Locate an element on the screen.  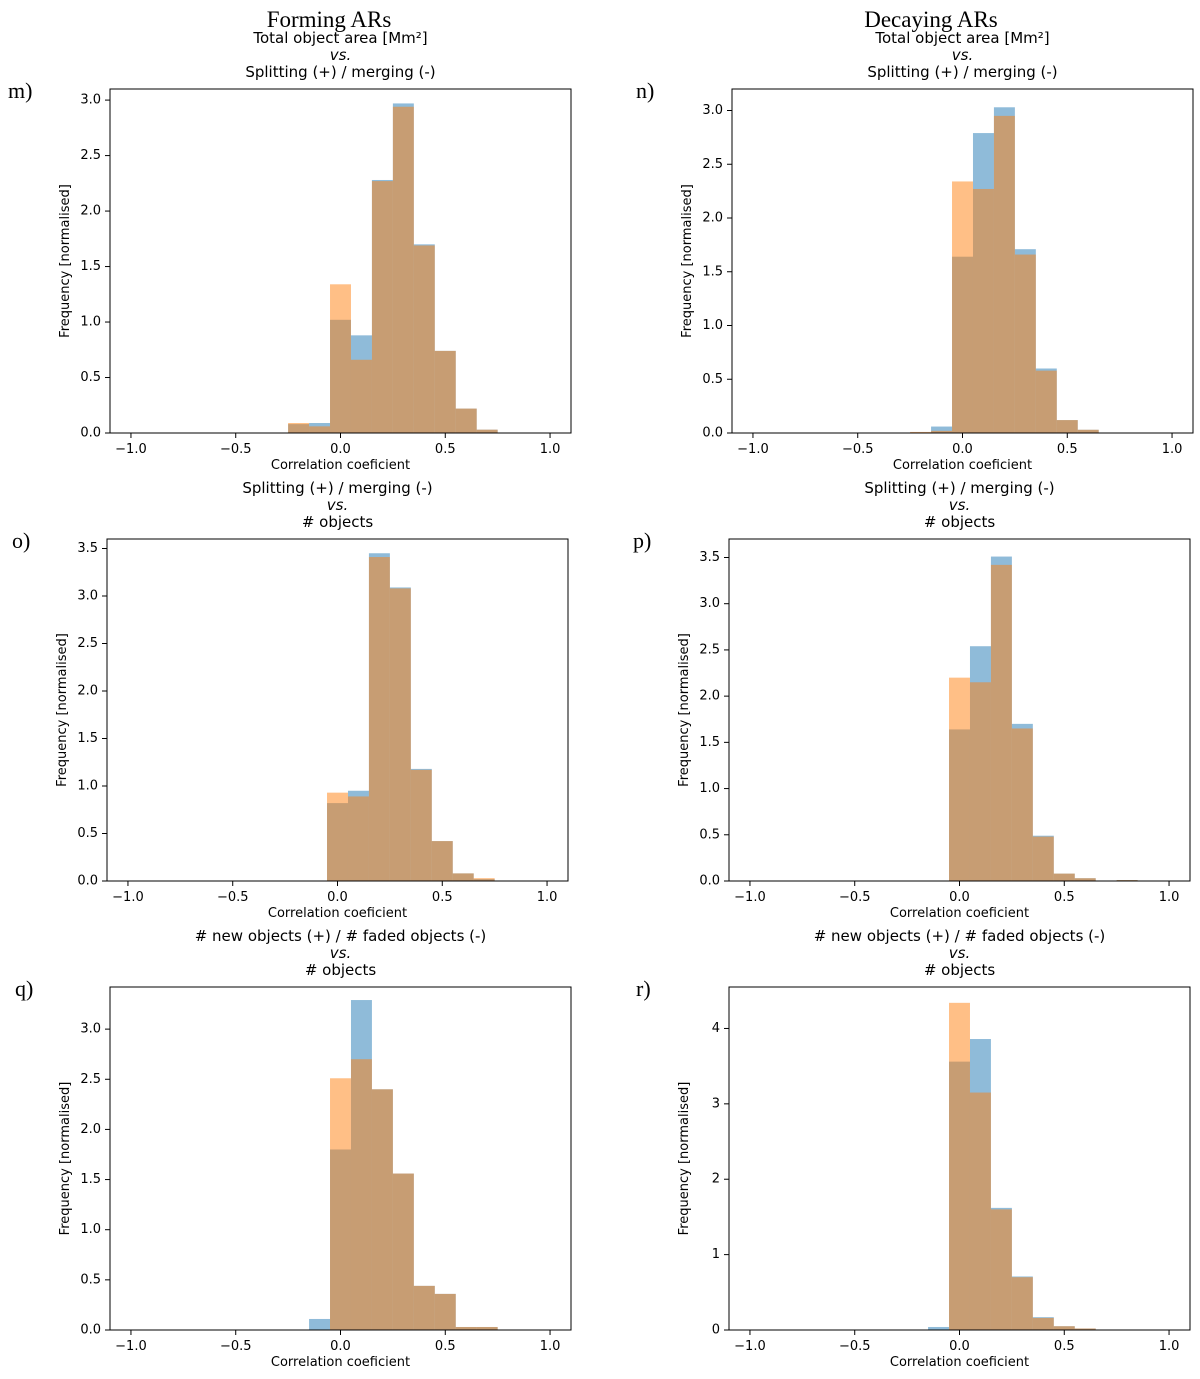
chart-title-line-3: Splitting (+) / merging (-) is located at coordinates (340, 72).